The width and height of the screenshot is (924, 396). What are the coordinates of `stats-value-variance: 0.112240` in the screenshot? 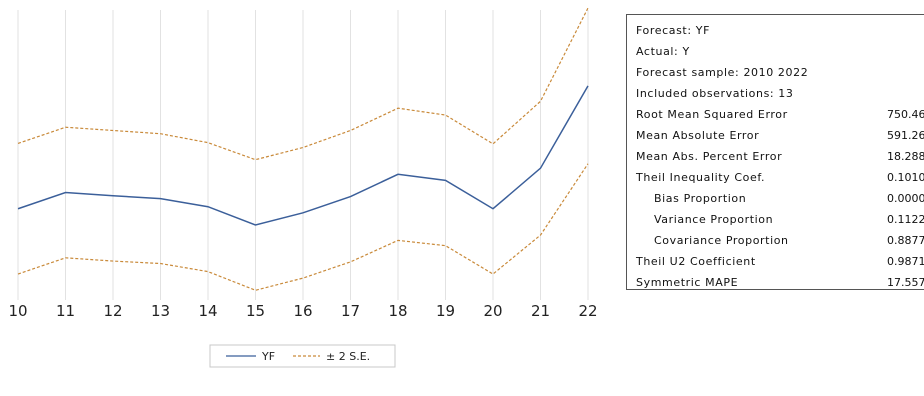 It's located at (905, 219).